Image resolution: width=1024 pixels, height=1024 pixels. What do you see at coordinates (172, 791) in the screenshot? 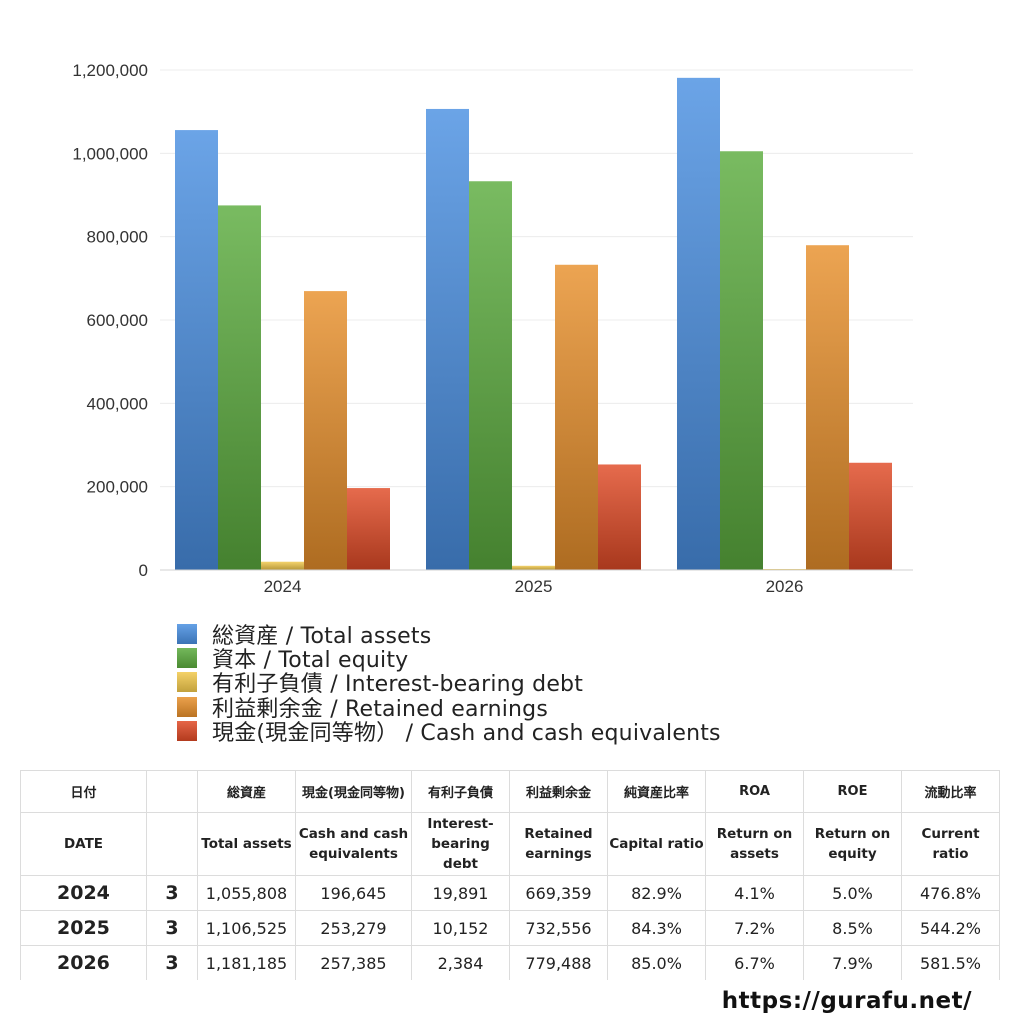
I see `header-month-jp` at bounding box center [172, 791].